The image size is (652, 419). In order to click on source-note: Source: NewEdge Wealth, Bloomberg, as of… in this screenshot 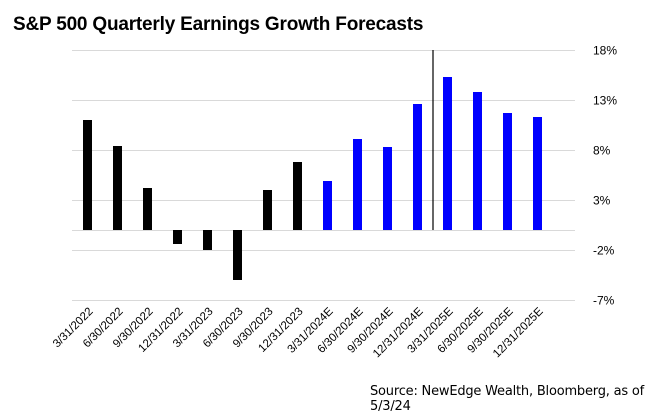, I will do `click(507, 399)`.